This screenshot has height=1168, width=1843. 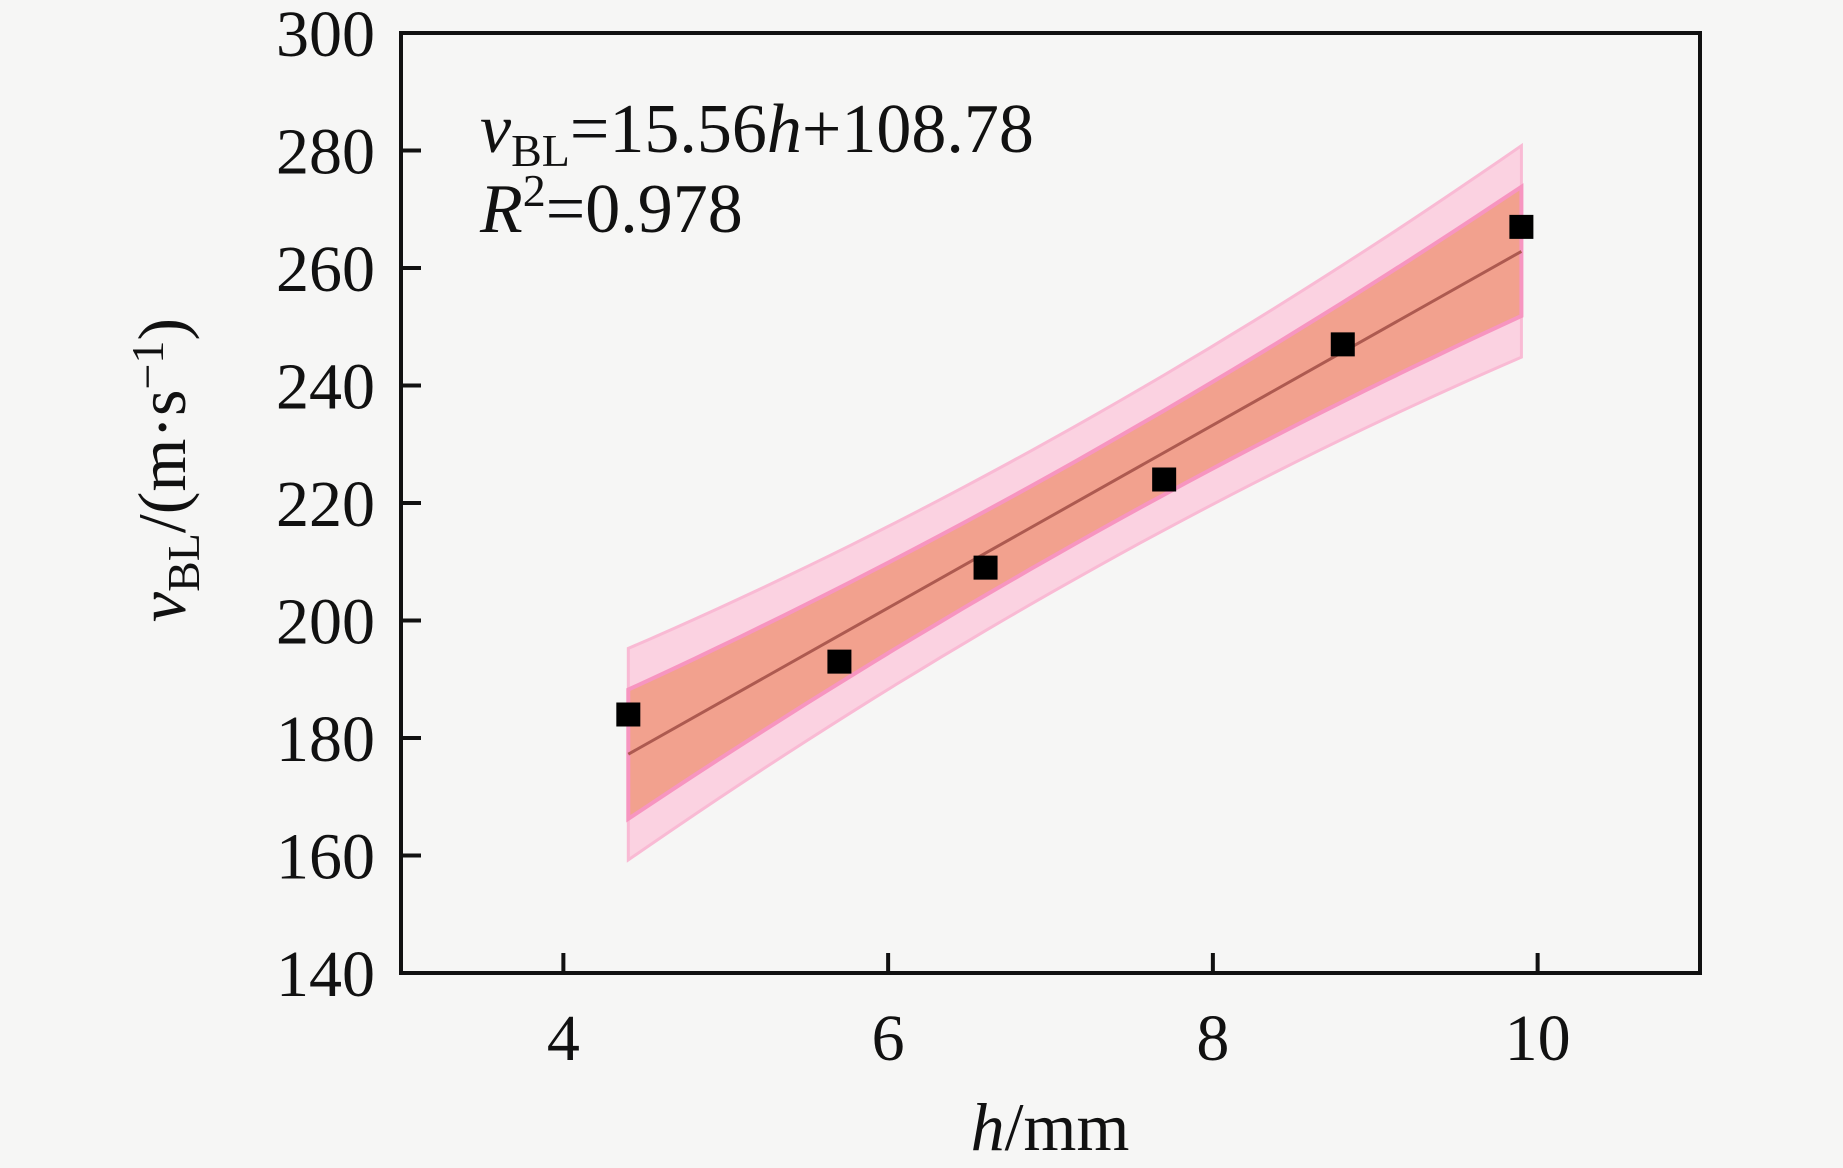 What do you see at coordinates (325, 152) in the screenshot?
I see `y-tick-label: 280` at bounding box center [325, 152].